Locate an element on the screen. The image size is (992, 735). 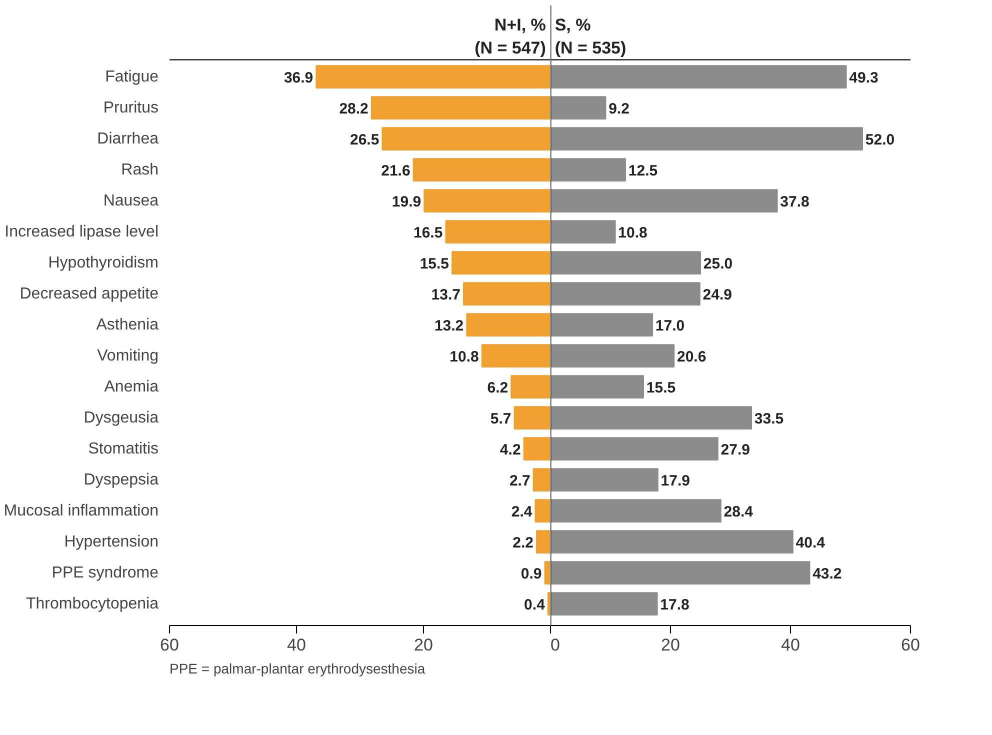
series-label: N+I, % (N = 547) is located at coordinates (510, 37).